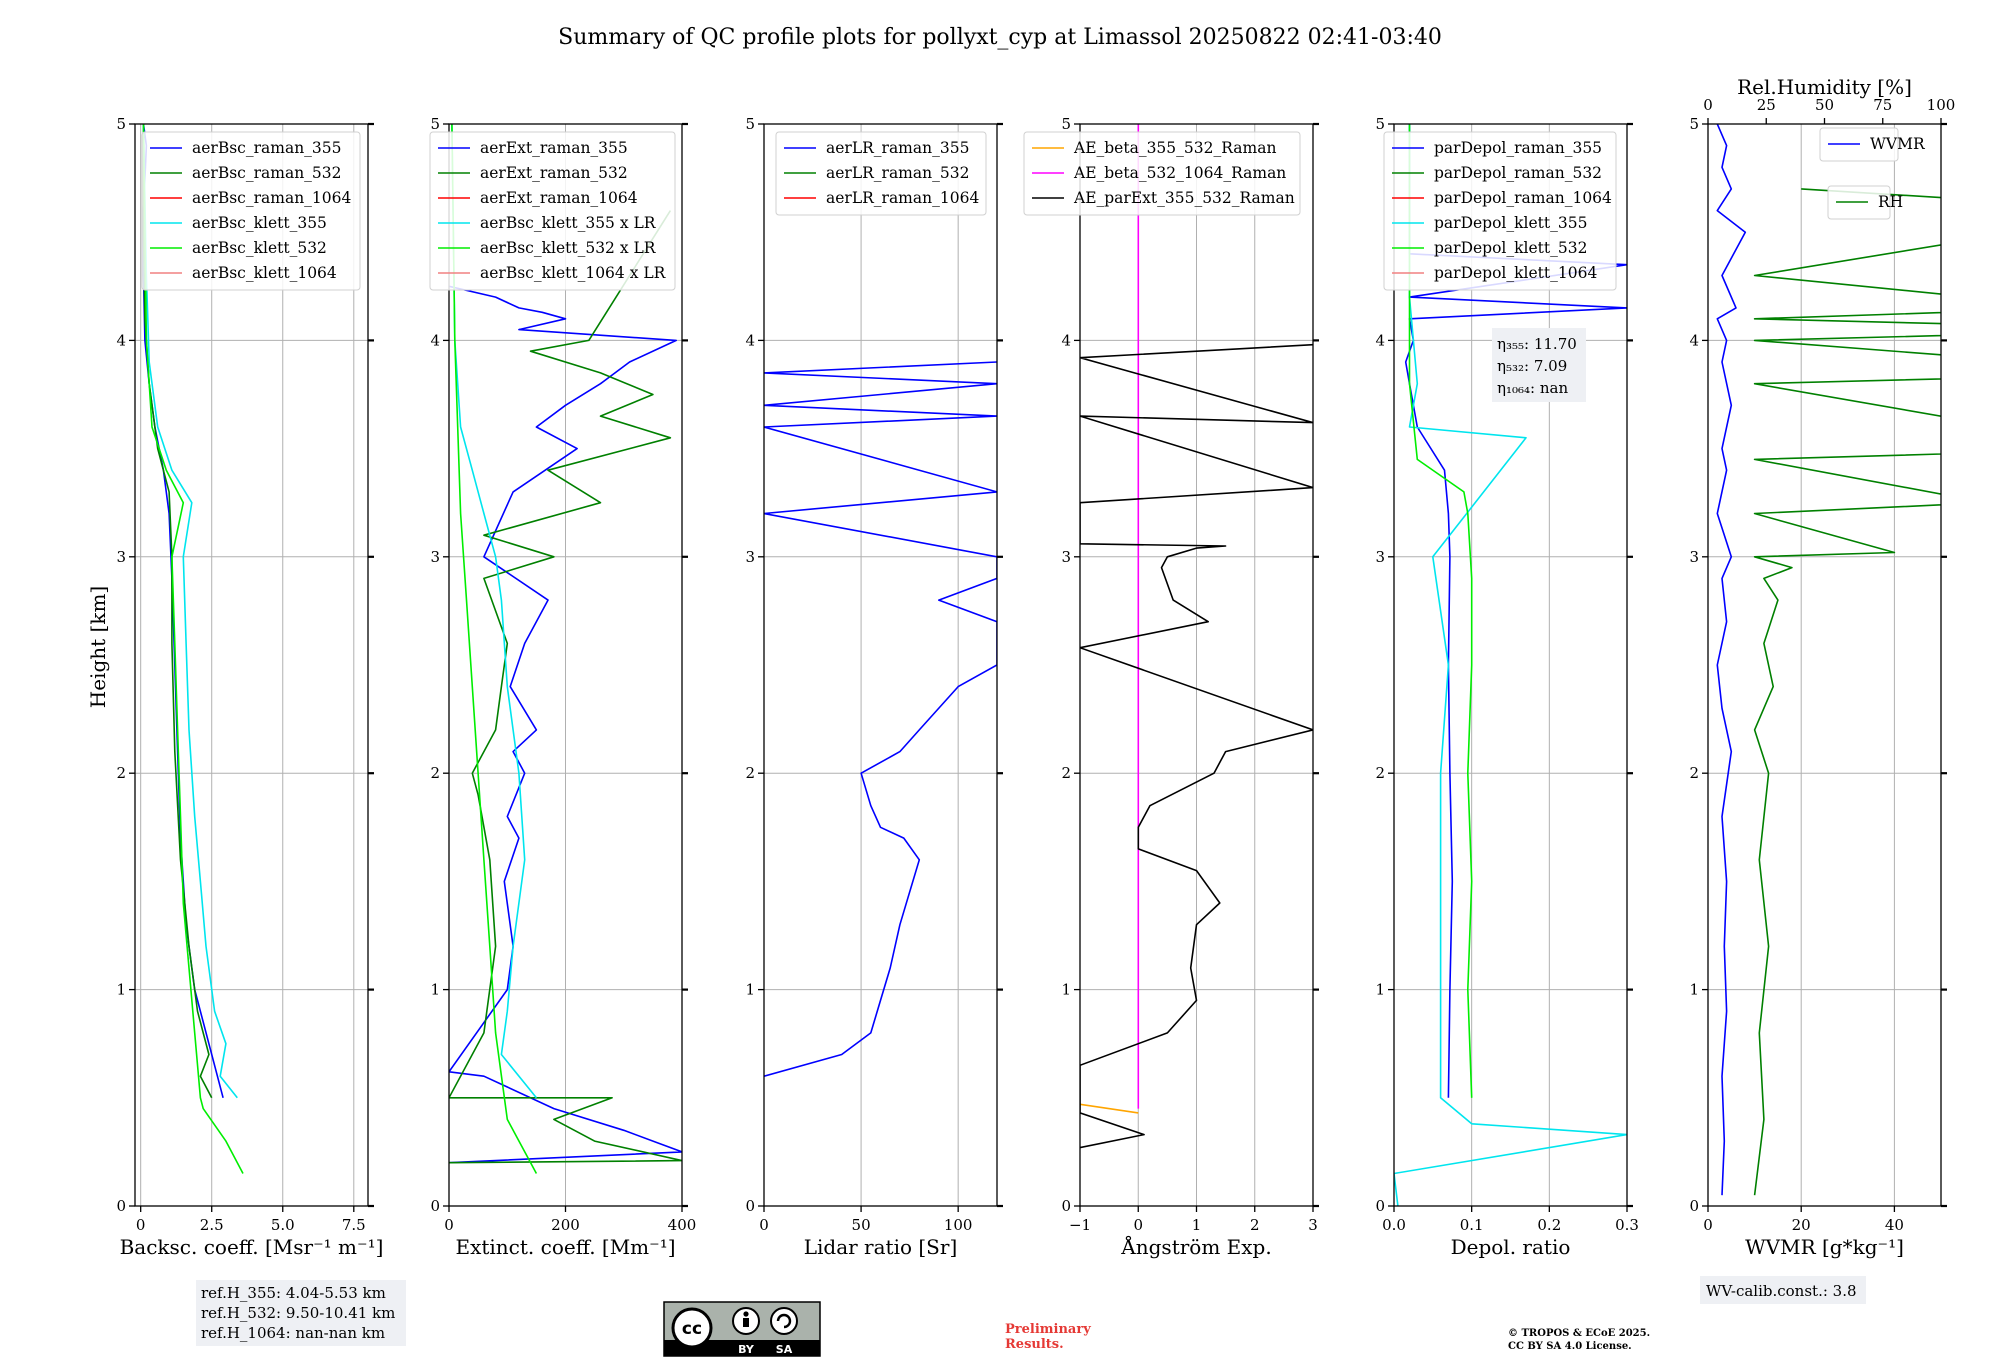 This screenshot has height=1360, width=2000. I want to click on ref-height-532: ref.H_532: 9.50-10.41 km, so click(298, 1313).